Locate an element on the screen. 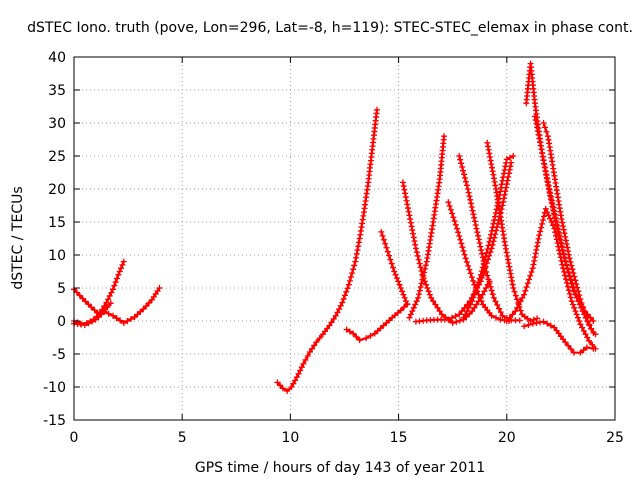 The image size is (640, 480). x-tick-label: 10 is located at coordinates (290, 438).